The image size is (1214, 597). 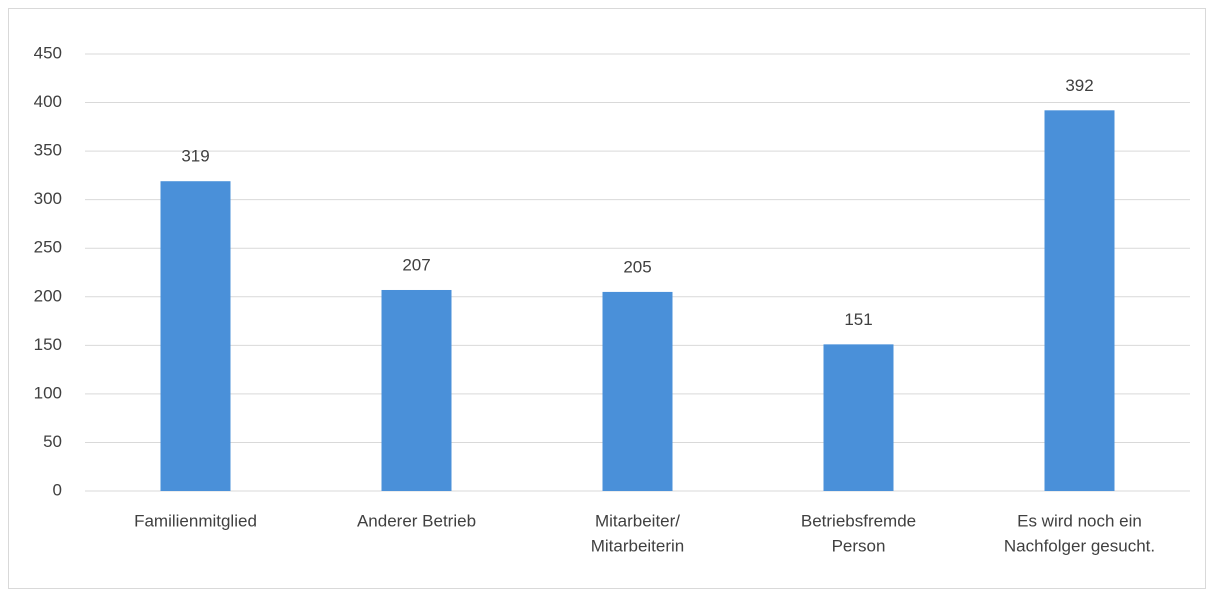 I want to click on y-tick-label: 350, so click(x=48, y=150).